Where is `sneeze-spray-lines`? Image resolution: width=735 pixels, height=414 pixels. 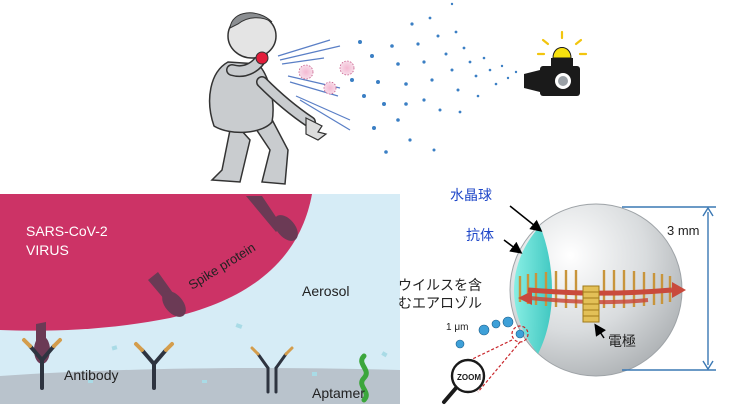
sneeze-spray-lines is located at coordinates (314, 85).